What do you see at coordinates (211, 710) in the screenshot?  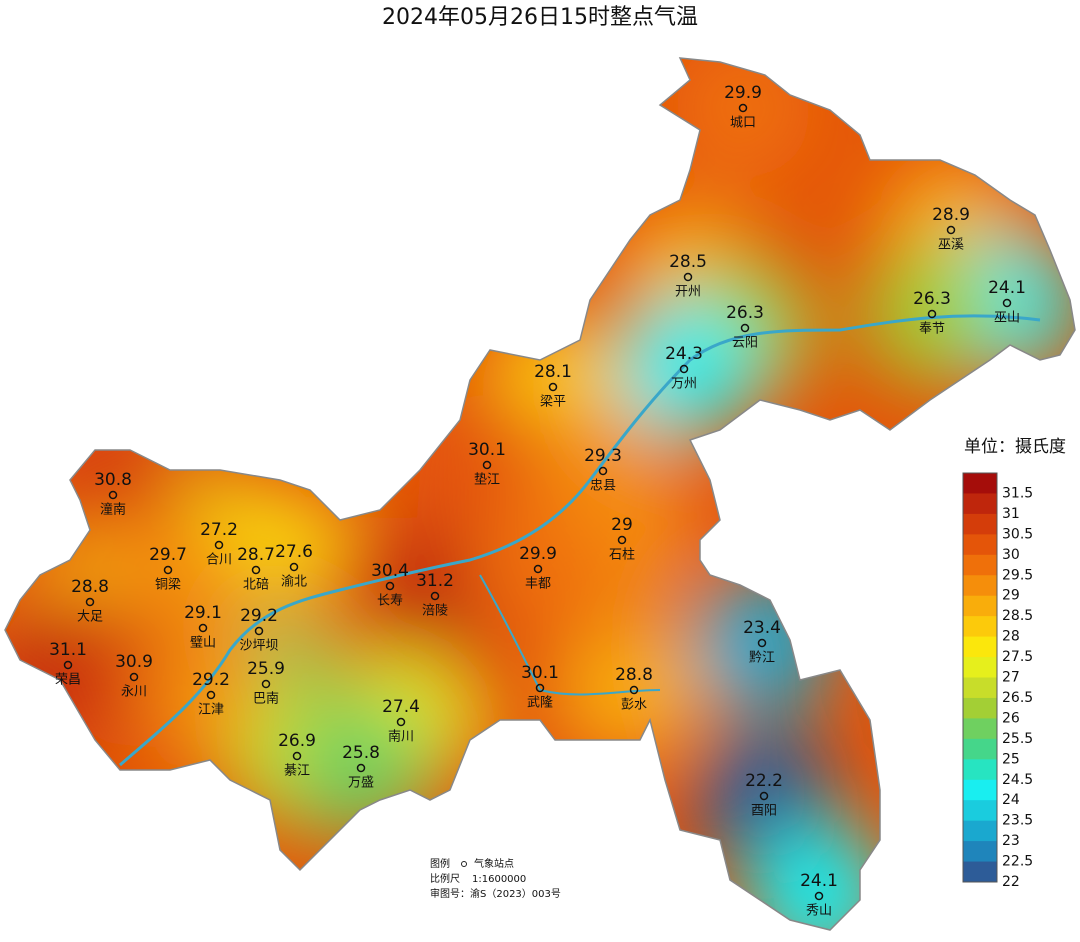 I see `station-name: 江津` at bounding box center [211, 710].